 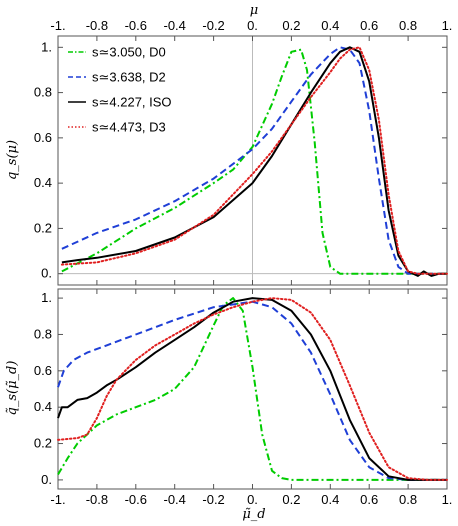 What do you see at coordinates (129, 52) in the screenshot?
I see `legend-label-0: s≃3.050, D0` at bounding box center [129, 52].